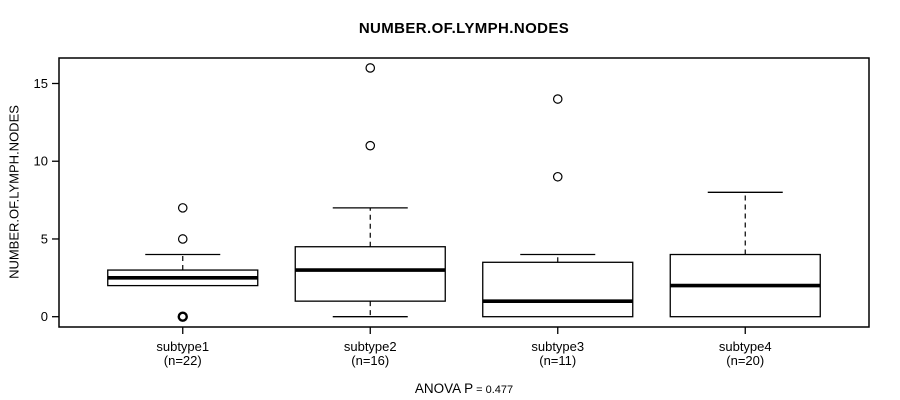 This screenshot has height=400, width=900. I want to click on y-tick-label: 15, so click(41, 83).